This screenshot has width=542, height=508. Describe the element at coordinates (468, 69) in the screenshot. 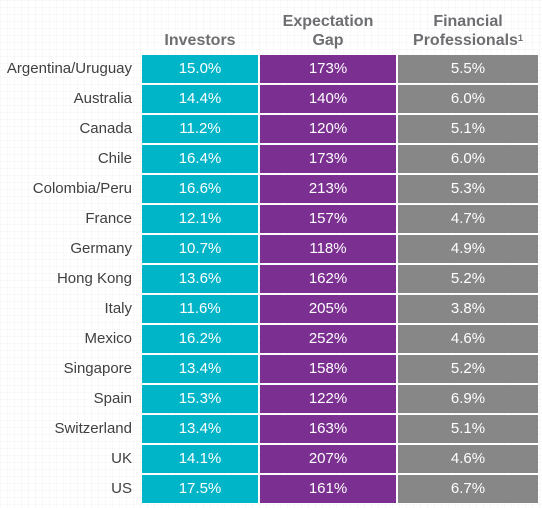

I see `cell-financial-professionals: 5.5%` at that location.